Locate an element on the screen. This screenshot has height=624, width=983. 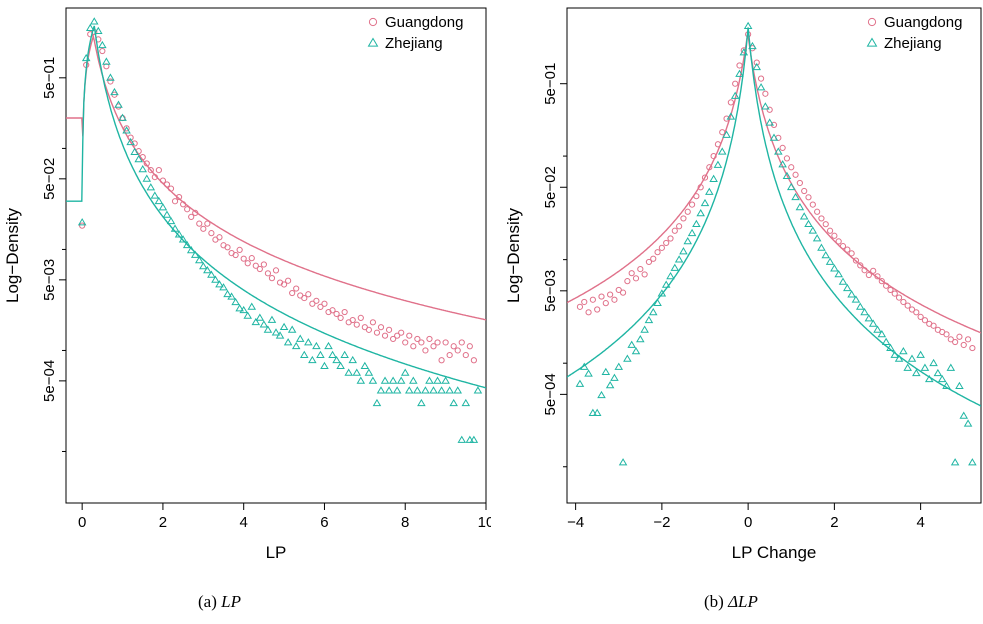
y-tick-label: 5e−01 is located at coordinates (550, 84).